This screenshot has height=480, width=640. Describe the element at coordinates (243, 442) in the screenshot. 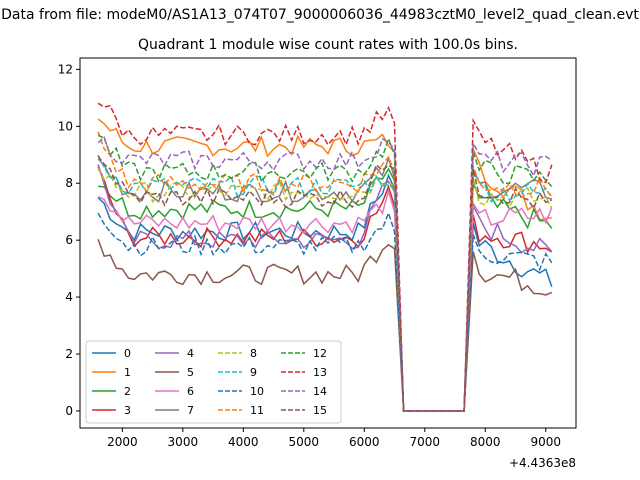

I see `x-tick-label: 4000` at that location.